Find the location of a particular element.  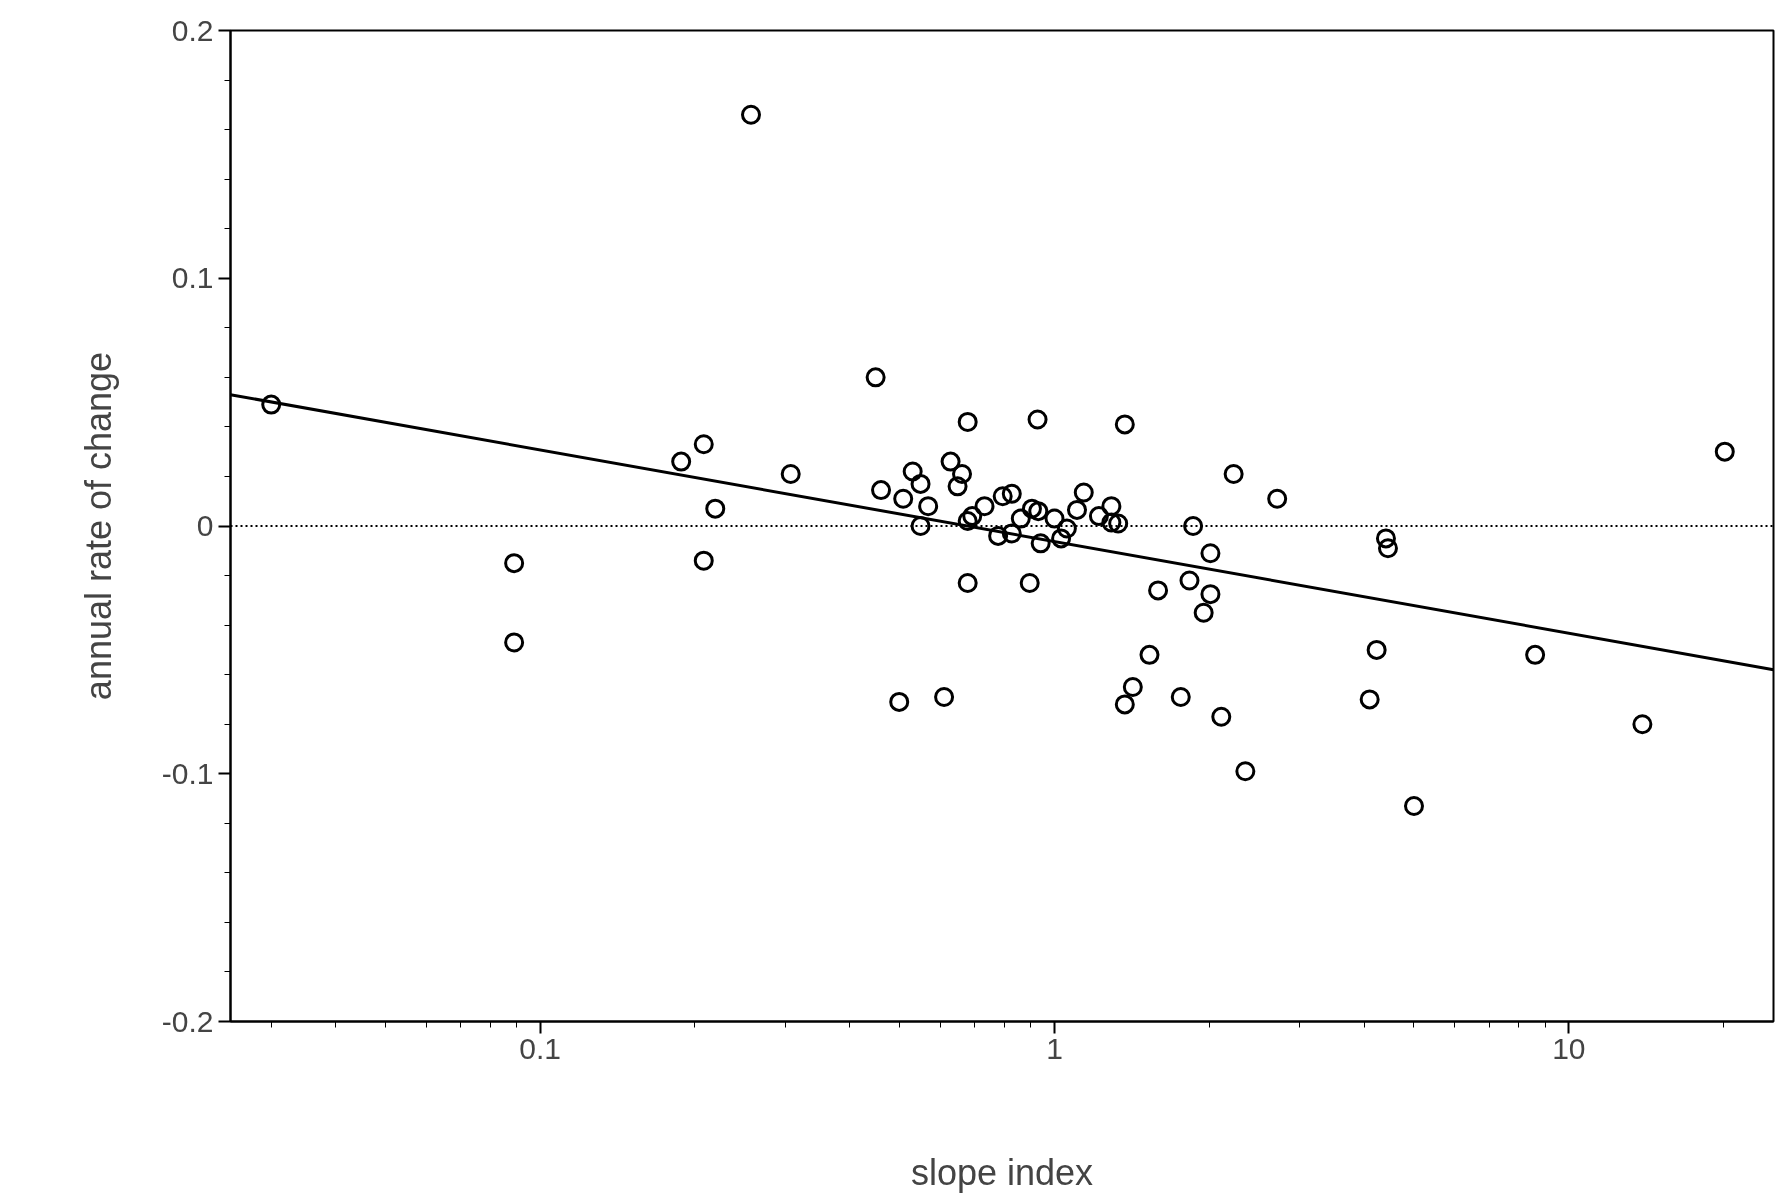

x-tick-label: 1 is located at coordinates (1054, 1048).